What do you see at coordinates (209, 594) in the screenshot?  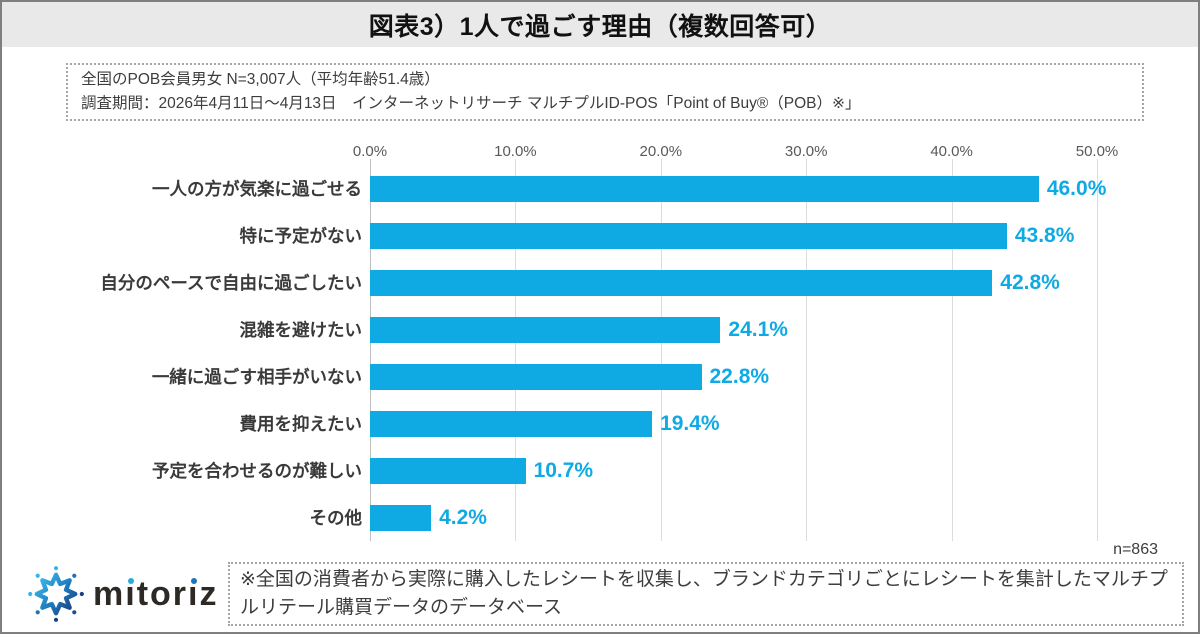 I see `logo-letter: z` at bounding box center [209, 594].